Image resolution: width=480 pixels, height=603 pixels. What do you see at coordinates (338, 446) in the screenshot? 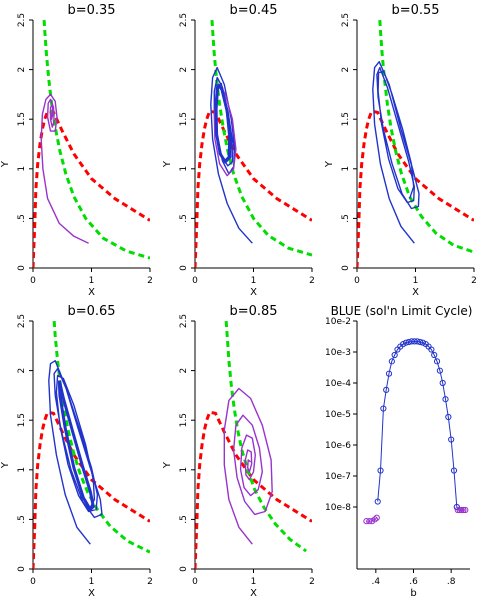
I see `y-tick-label: 10e-6` at bounding box center [338, 446].